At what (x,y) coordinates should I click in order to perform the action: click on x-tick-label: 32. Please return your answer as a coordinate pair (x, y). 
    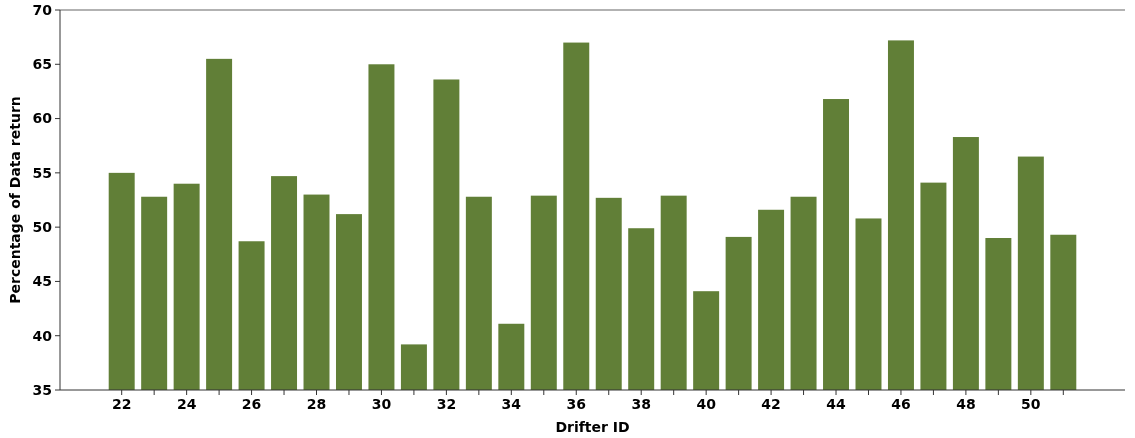
    Looking at the image, I should click on (446, 404).